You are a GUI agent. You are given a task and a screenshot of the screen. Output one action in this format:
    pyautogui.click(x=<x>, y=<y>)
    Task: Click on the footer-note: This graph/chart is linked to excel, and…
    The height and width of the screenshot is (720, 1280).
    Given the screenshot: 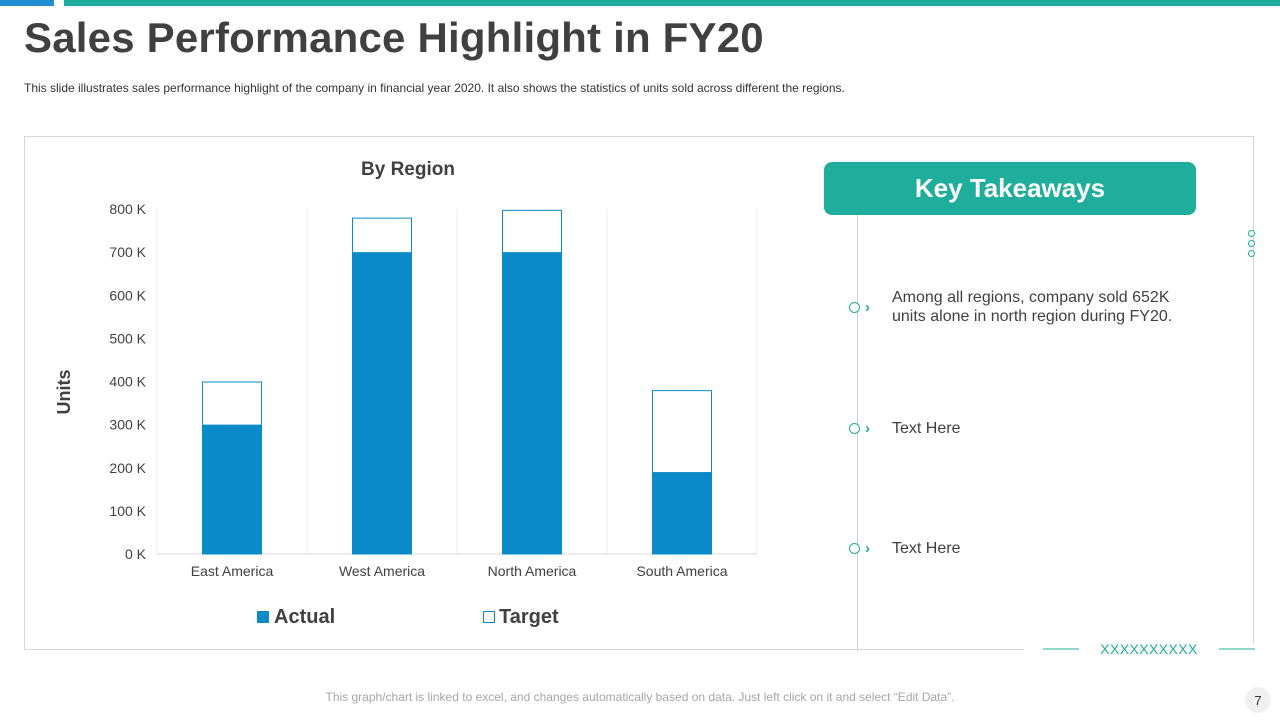 What is the action you would take?
    pyautogui.click(x=640, y=697)
    